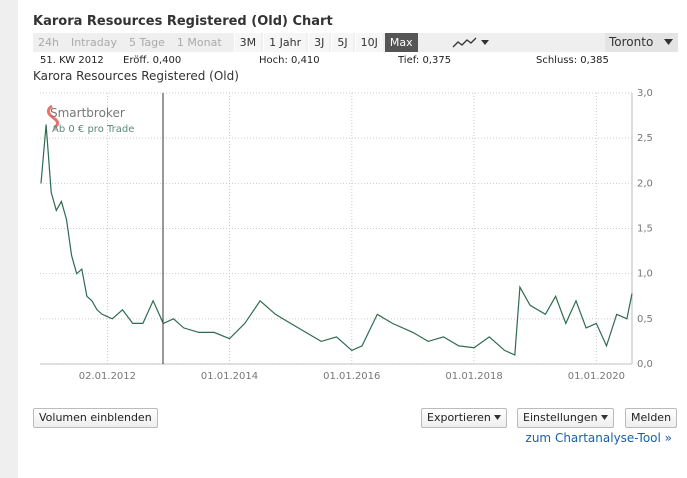 The width and height of the screenshot is (687, 478). Describe the element at coordinates (183, 21) in the screenshot. I see `page-title: Karora Resources Registered (Old) Chart` at that location.